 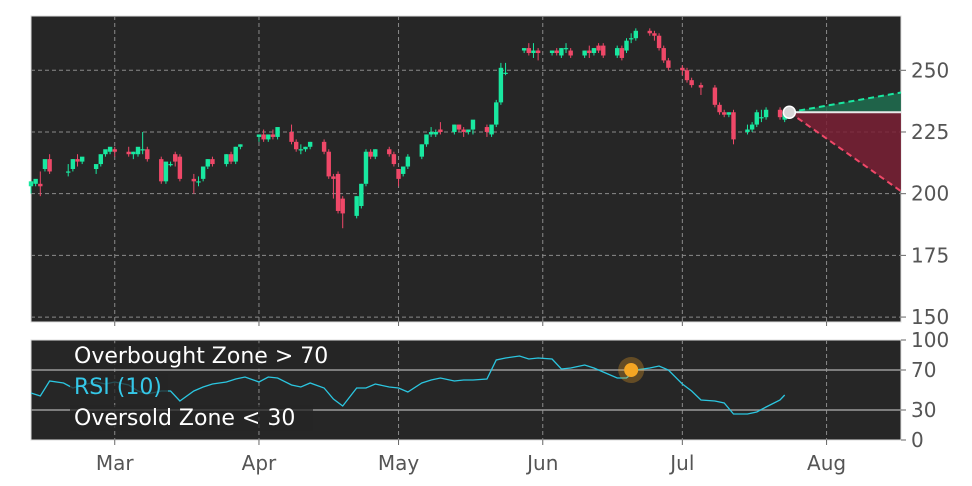 I want to click on rsi-y-tick-label: 70, so click(x=923, y=370).